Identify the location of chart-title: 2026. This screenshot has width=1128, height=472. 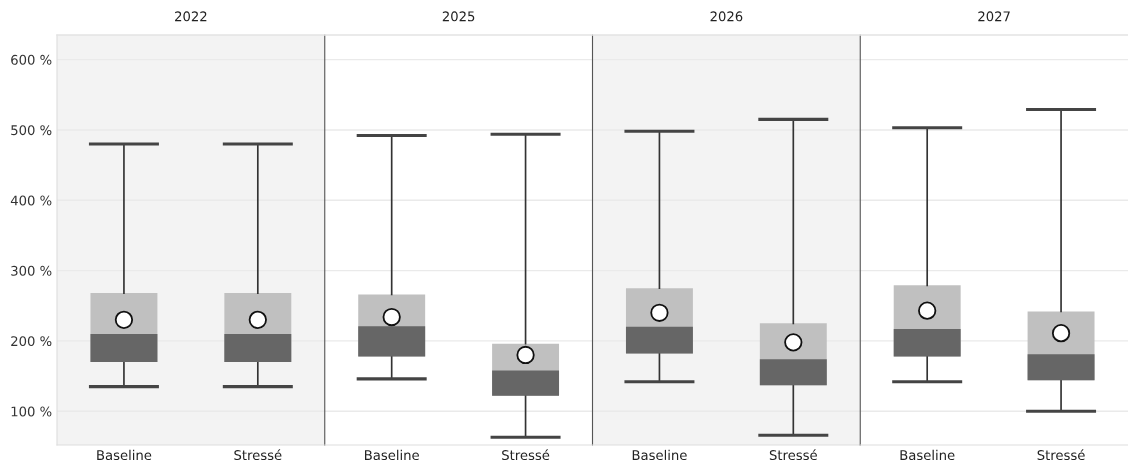
(726, 16).